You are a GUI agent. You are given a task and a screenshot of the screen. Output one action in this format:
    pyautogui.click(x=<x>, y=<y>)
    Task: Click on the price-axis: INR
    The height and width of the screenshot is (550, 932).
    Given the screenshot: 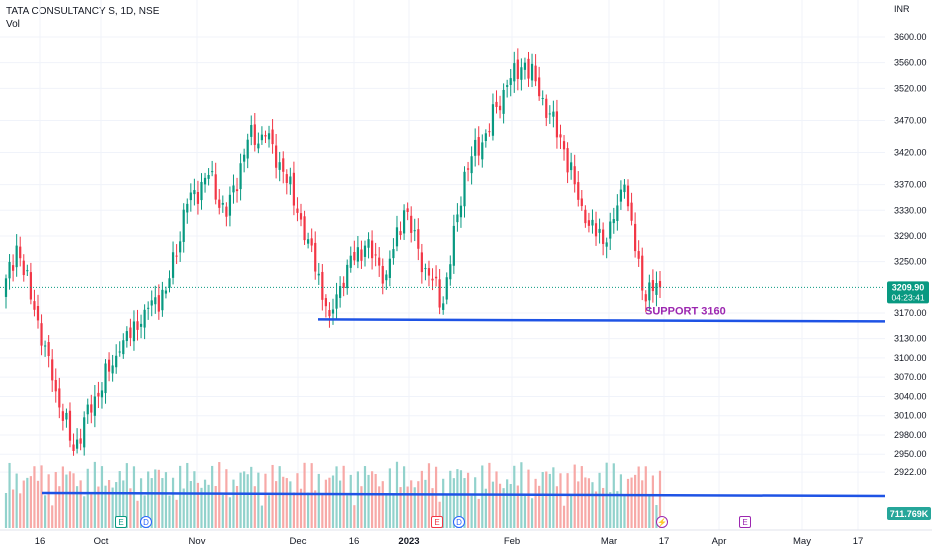 What is the action you would take?
    pyautogui.click(x=908, y=265)
    